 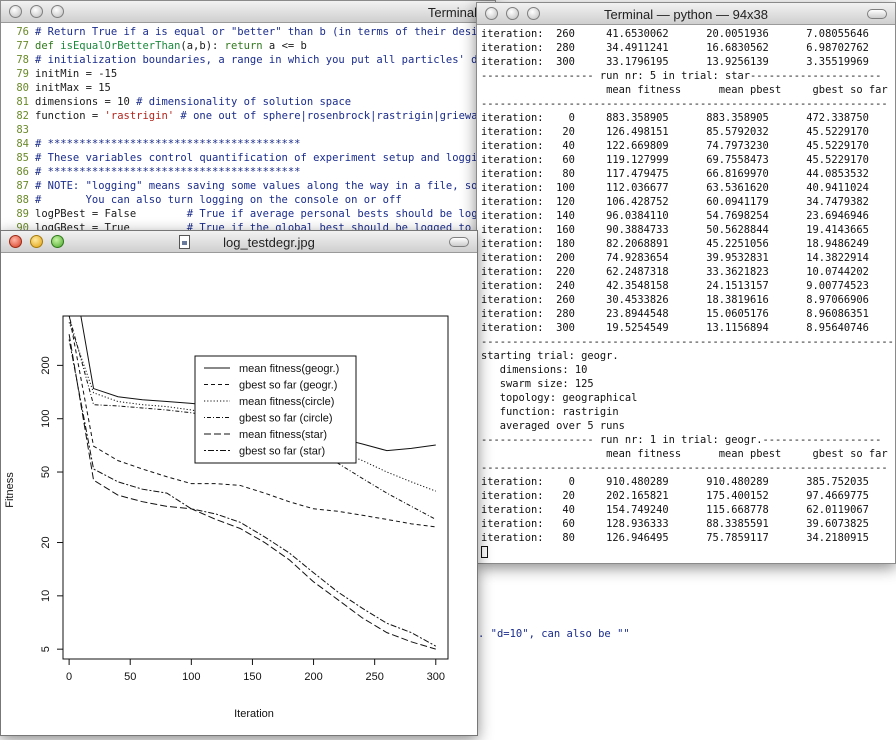 What do you see at coordinates (22, 172) in the screenshot?
I see `line-number: 86` at bounding box center [22, 172].